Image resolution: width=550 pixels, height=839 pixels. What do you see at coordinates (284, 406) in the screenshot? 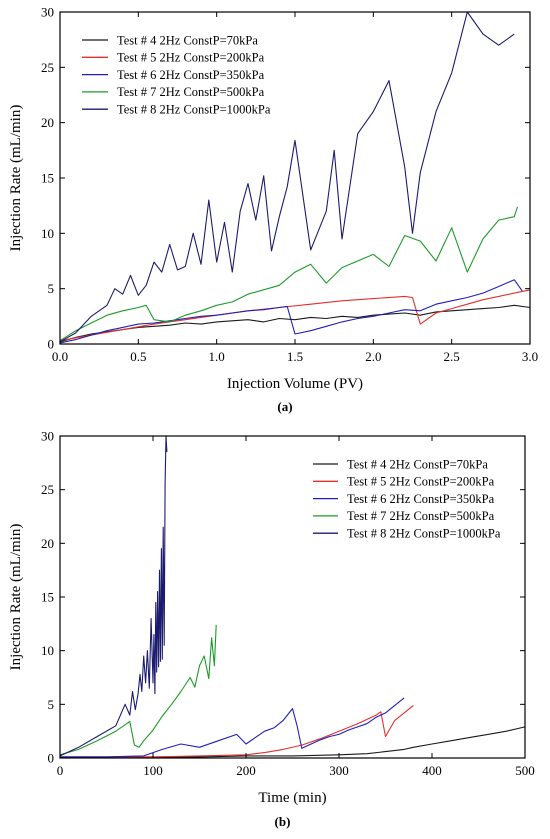
I see `panel-label: (a)` at bounding box center [284, 406].